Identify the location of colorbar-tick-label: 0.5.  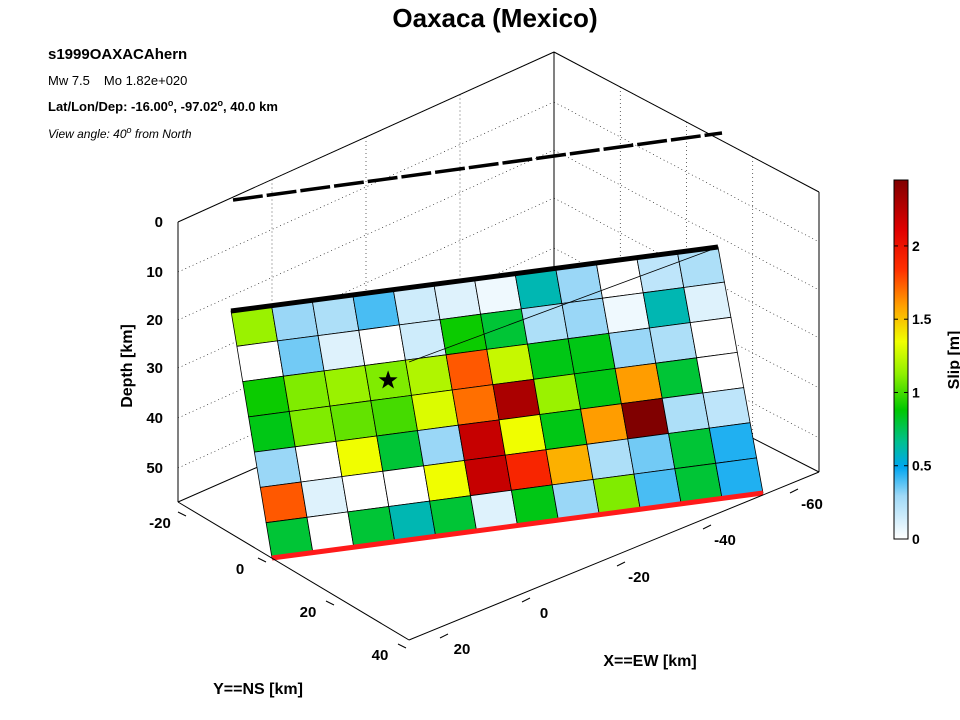
(922, 466).